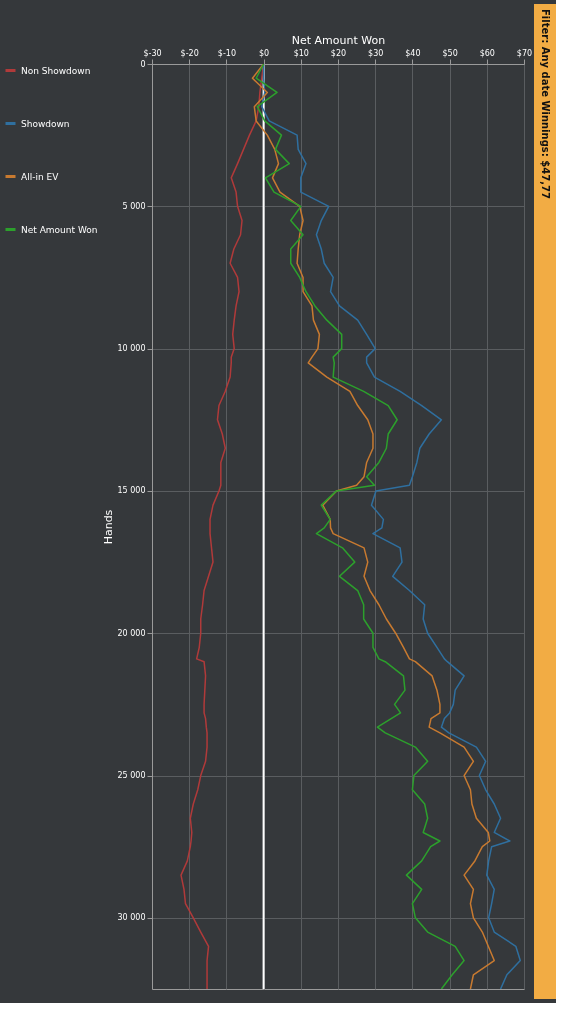 The image size is (574, 1024). Describe the element at coordinates (413, 53) in the screenshot. I see `x-tick-label: $40` at that location.